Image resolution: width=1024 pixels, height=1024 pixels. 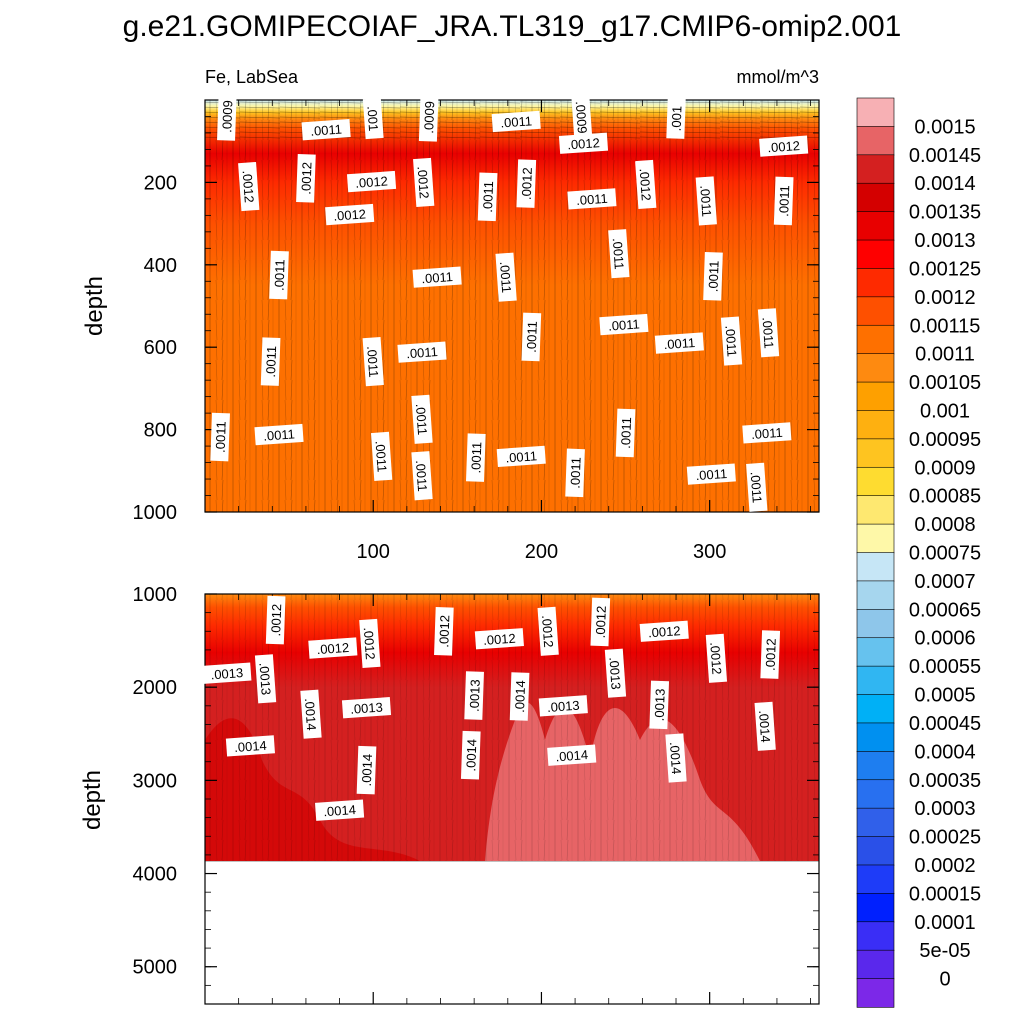 I want to click on lower-y-tick-label: 3000, so click(x=155, y=781).